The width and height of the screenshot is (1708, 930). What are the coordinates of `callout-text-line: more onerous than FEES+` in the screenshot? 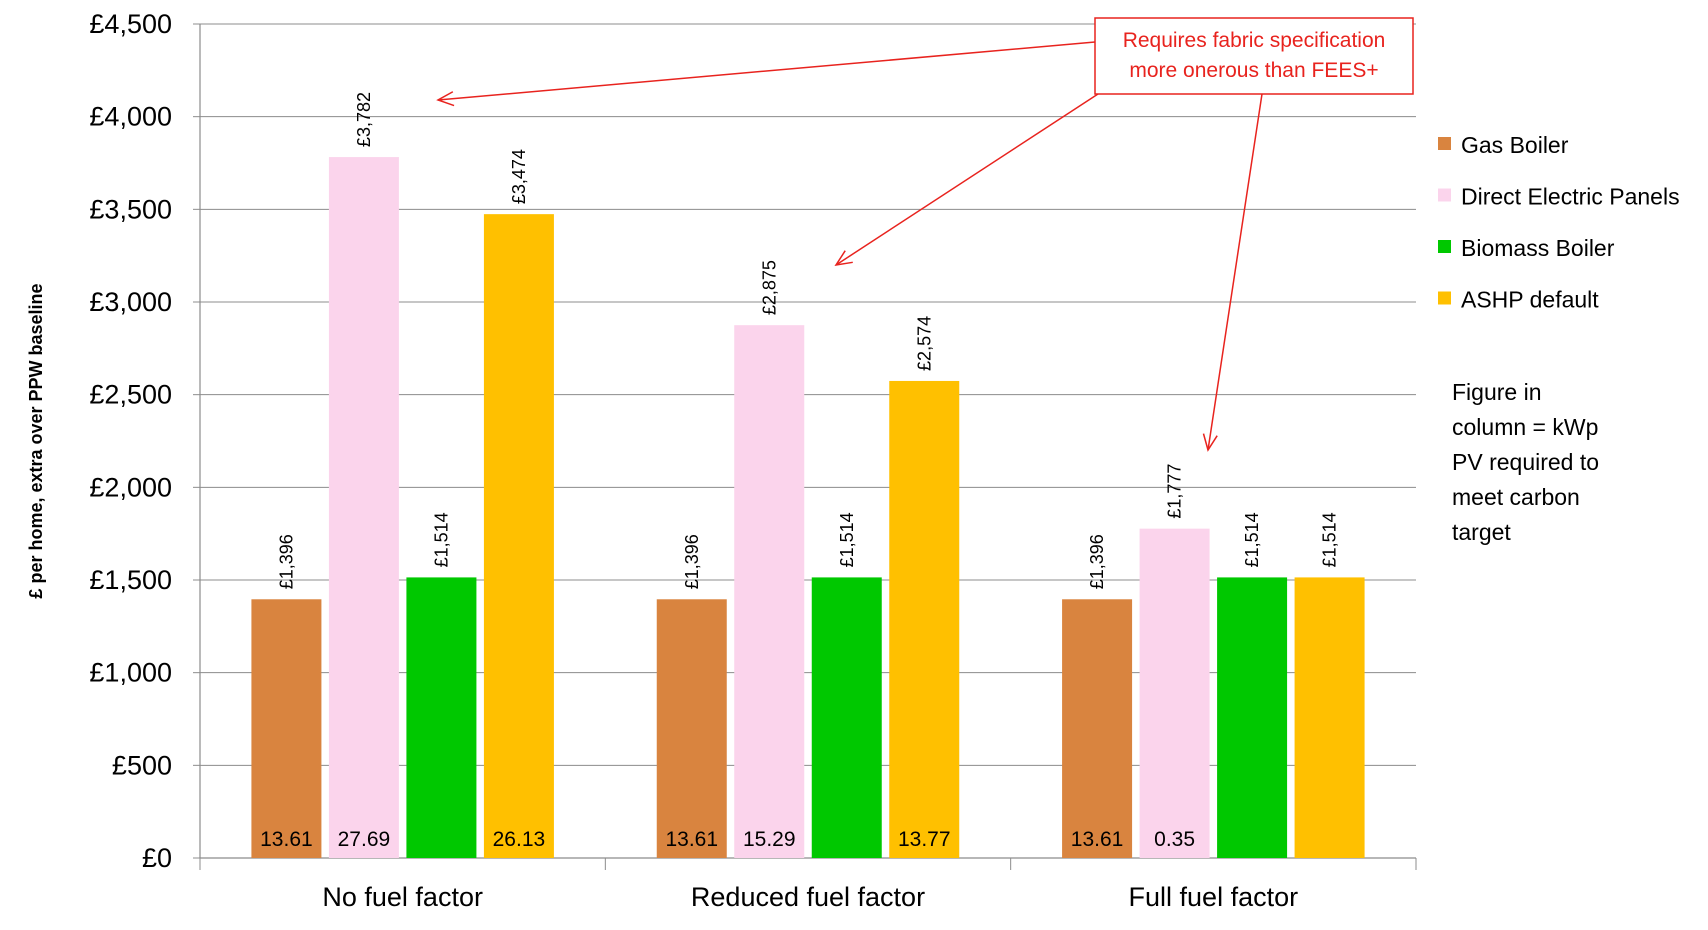 It's located at (1253, 70).